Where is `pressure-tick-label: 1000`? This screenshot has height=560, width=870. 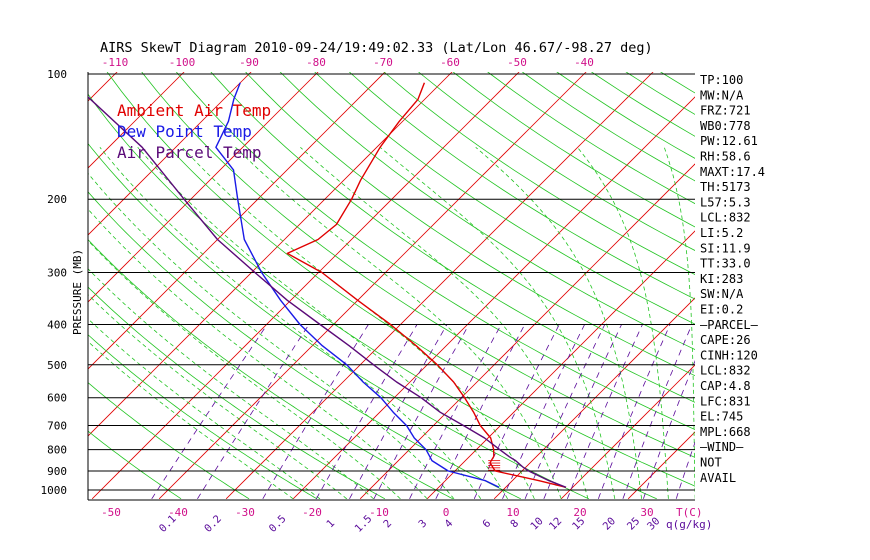 pressure-tick-label: 1000 is located at coordinates (54, 490).